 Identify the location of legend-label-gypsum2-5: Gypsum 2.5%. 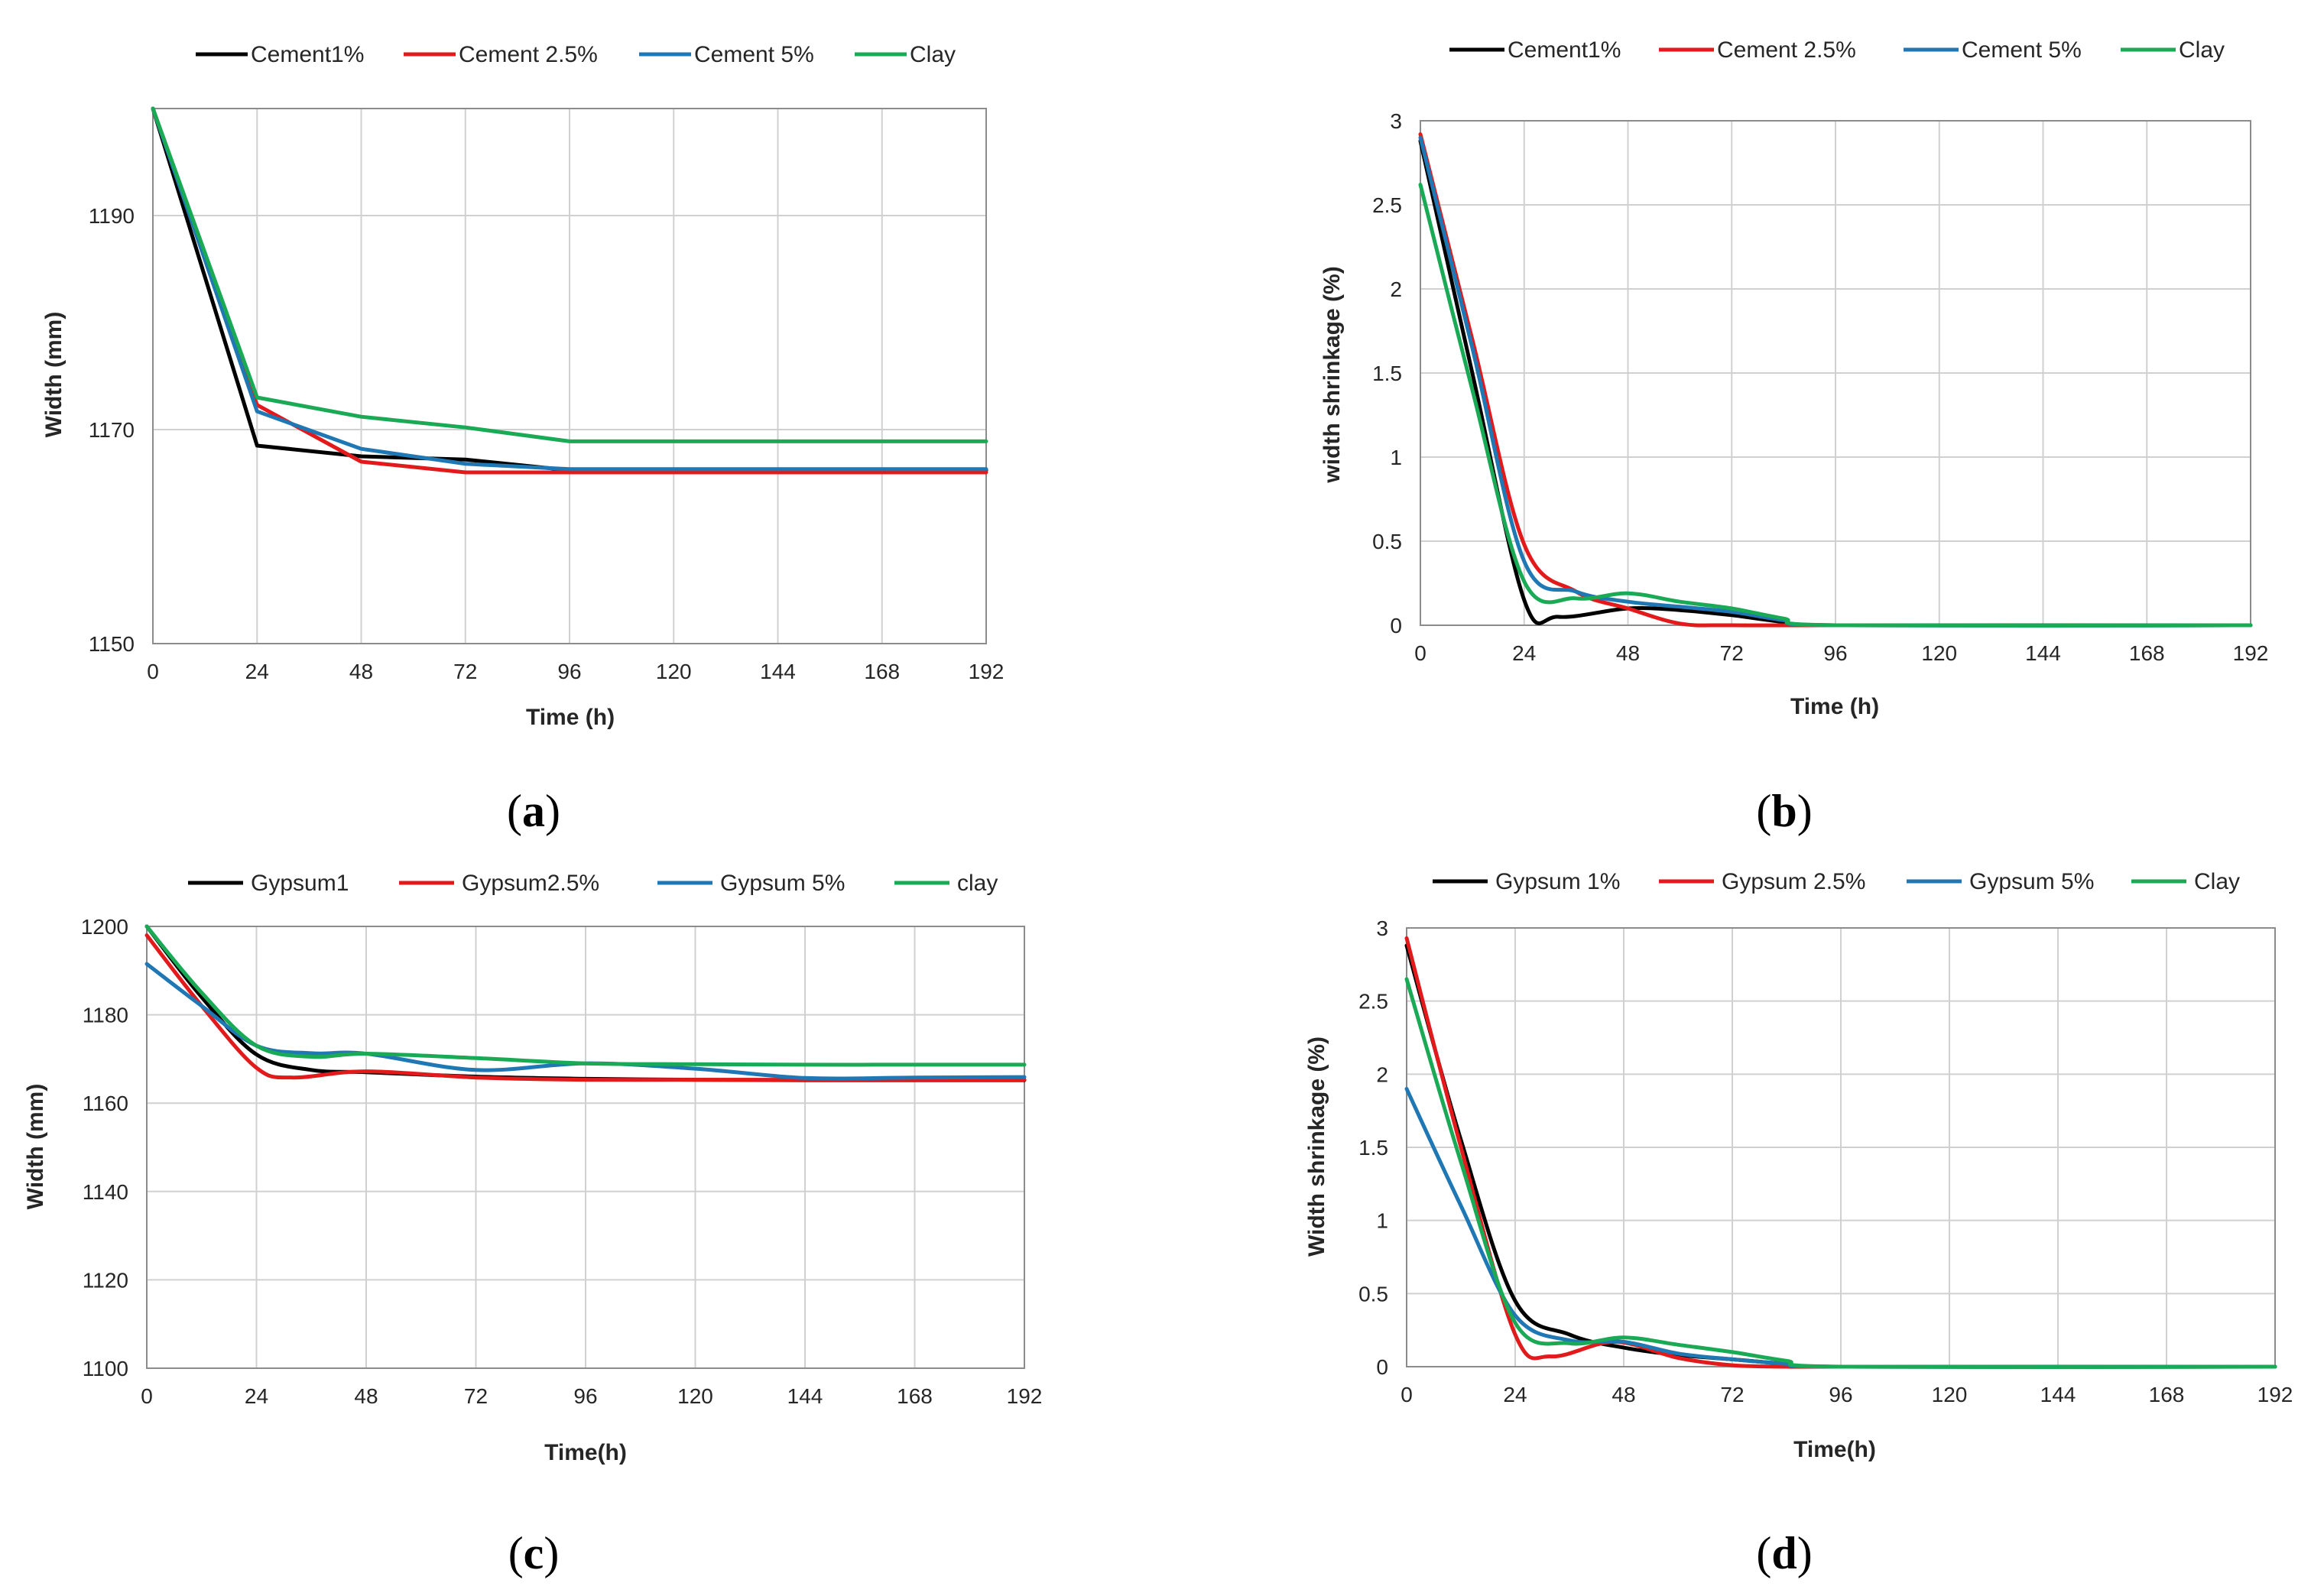
(1793, 882).